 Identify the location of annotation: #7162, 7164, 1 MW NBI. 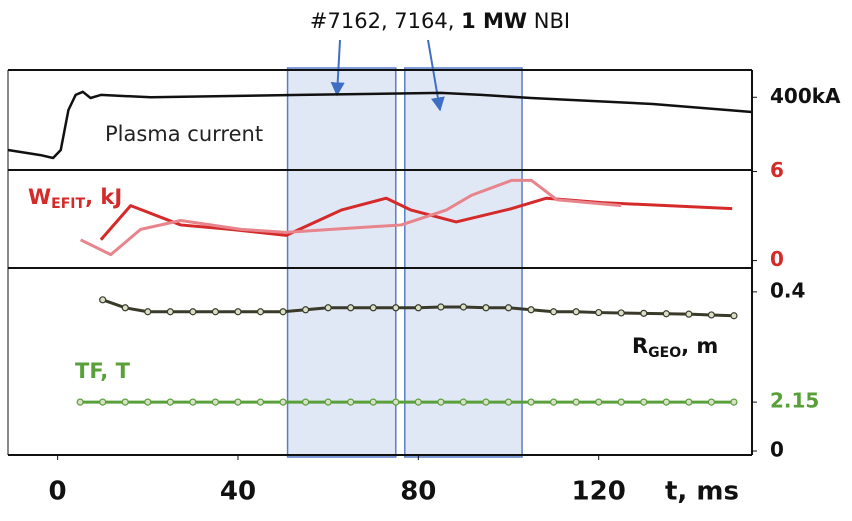
(440, 21).